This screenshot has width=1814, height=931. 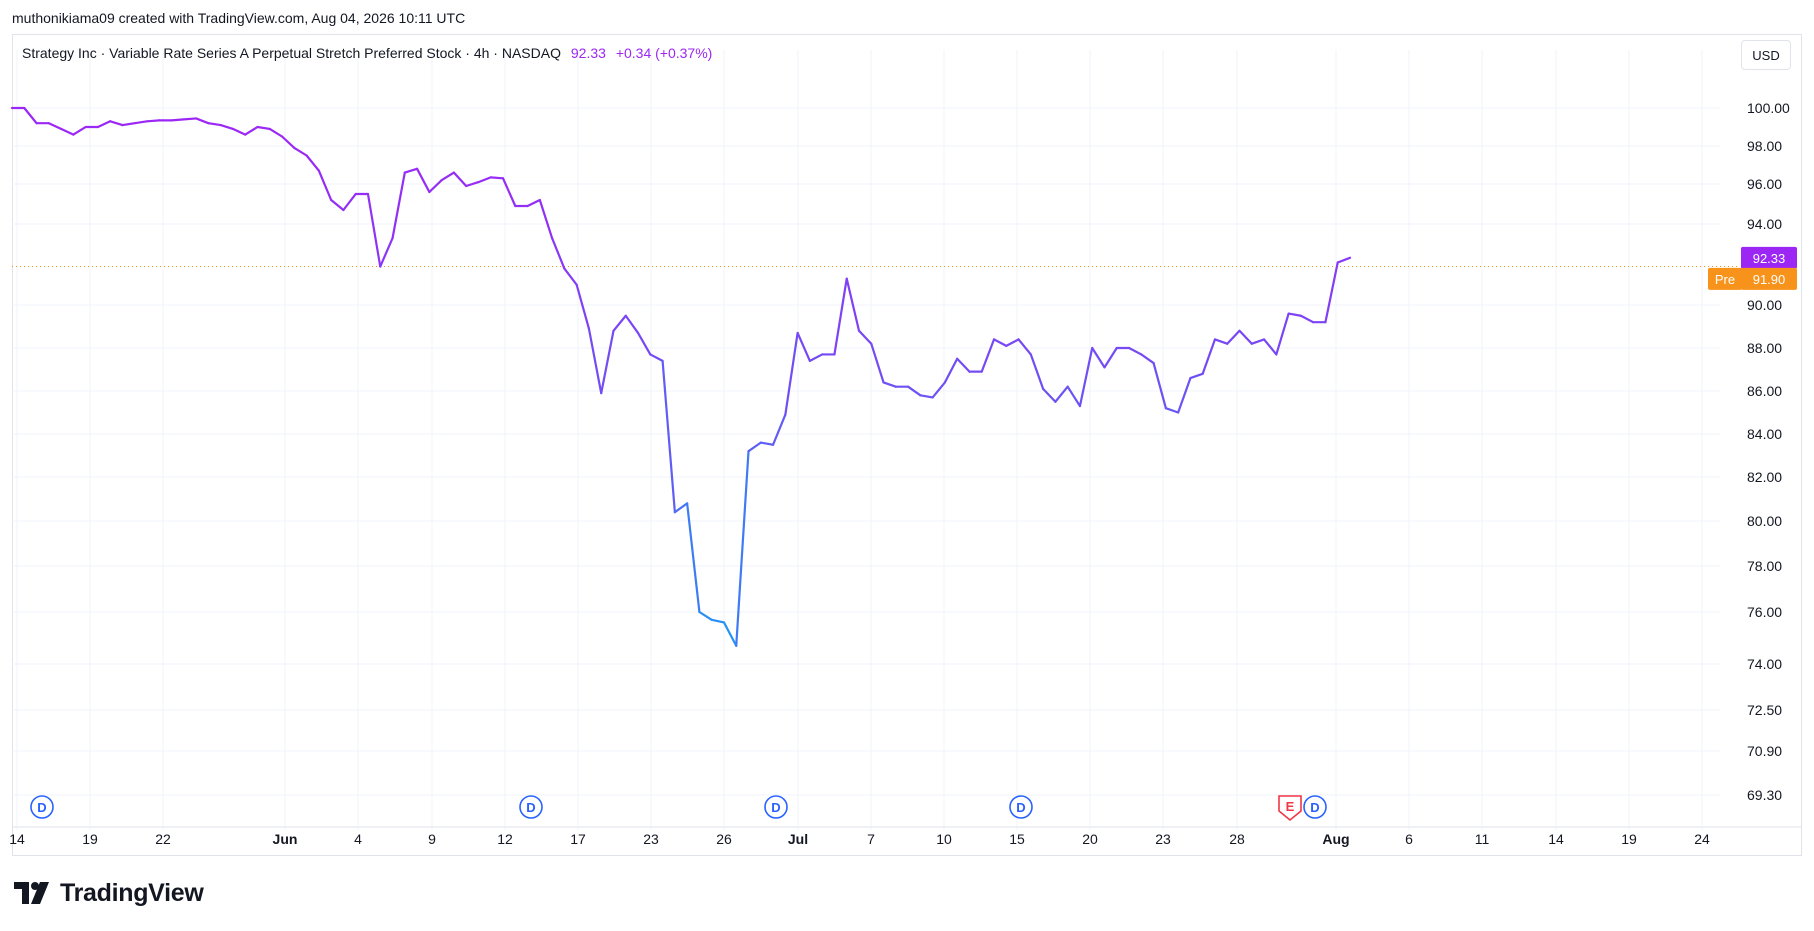 What do you see at coordinates (1764, 566) in the screenshot?
I see `y-tick-label: 78.00` at bounding box center [1764, 566].